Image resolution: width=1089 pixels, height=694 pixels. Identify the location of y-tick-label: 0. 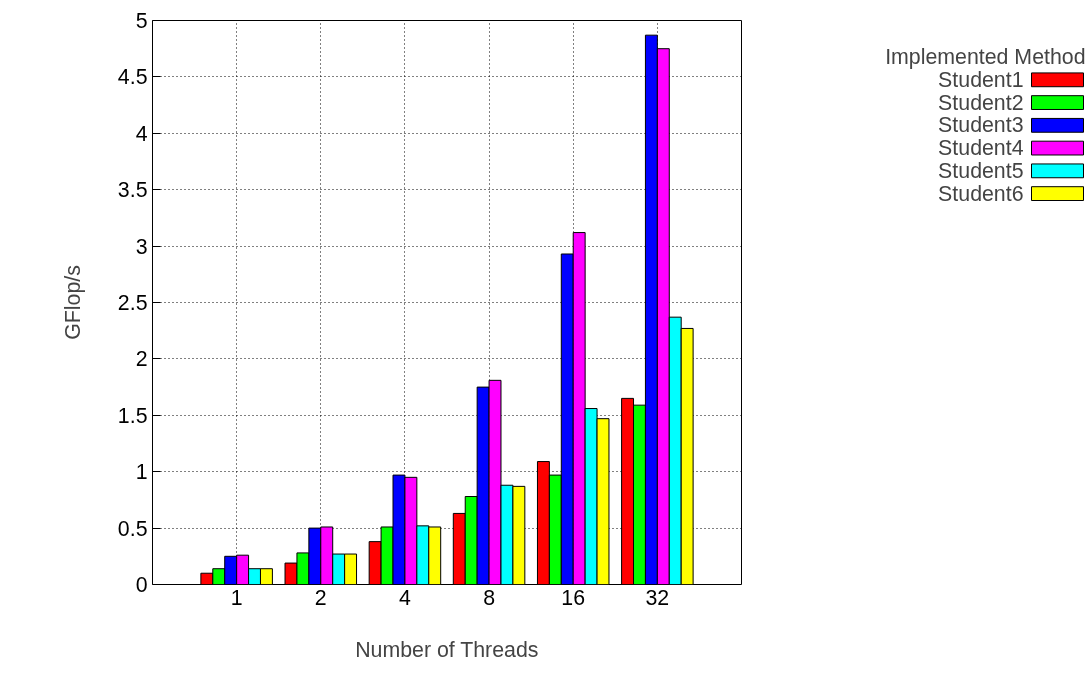
(141, 585).